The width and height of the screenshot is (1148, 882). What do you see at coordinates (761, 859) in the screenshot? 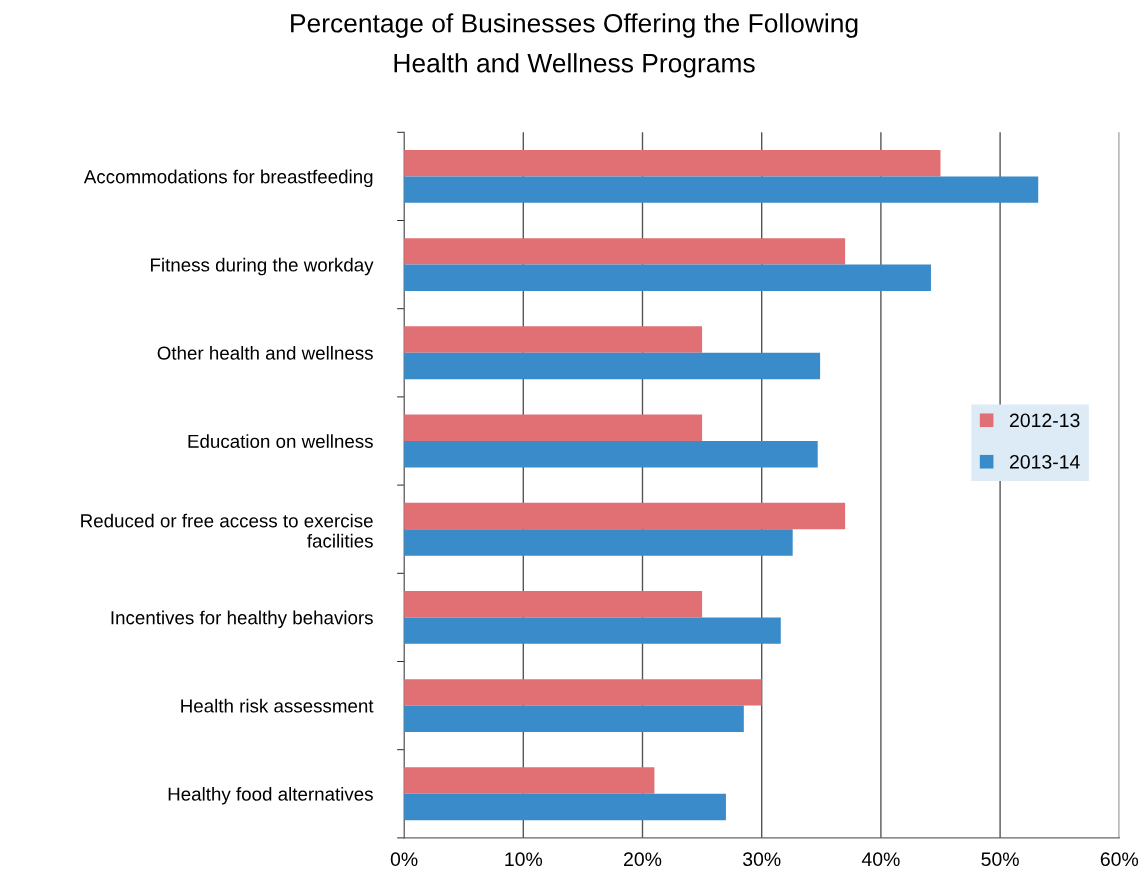
I see `x-tick-label: 30%` at bounding box center [761, 859].